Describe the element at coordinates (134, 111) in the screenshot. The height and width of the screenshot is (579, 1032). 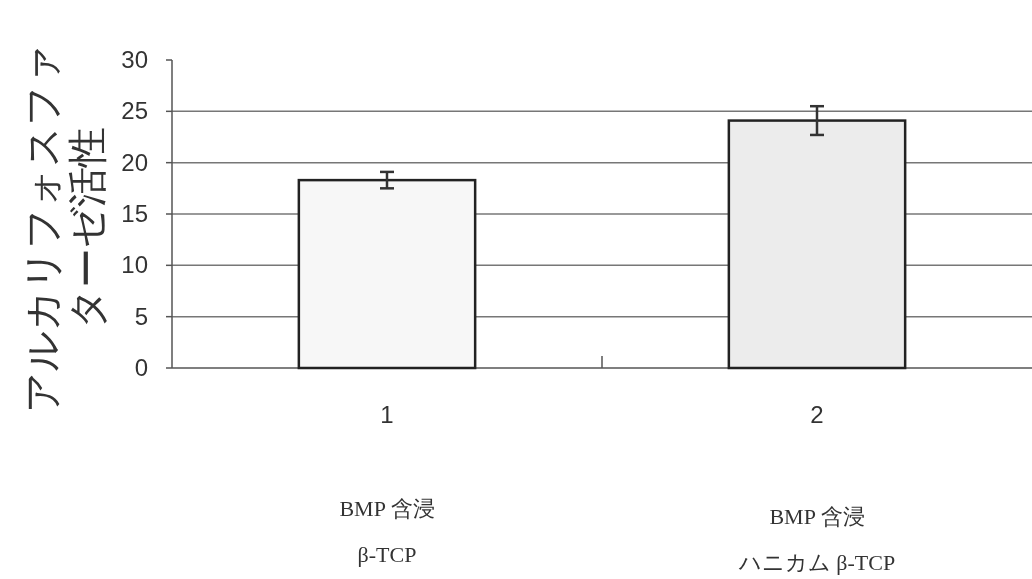
I see `y-tick-label: 25` at that location.